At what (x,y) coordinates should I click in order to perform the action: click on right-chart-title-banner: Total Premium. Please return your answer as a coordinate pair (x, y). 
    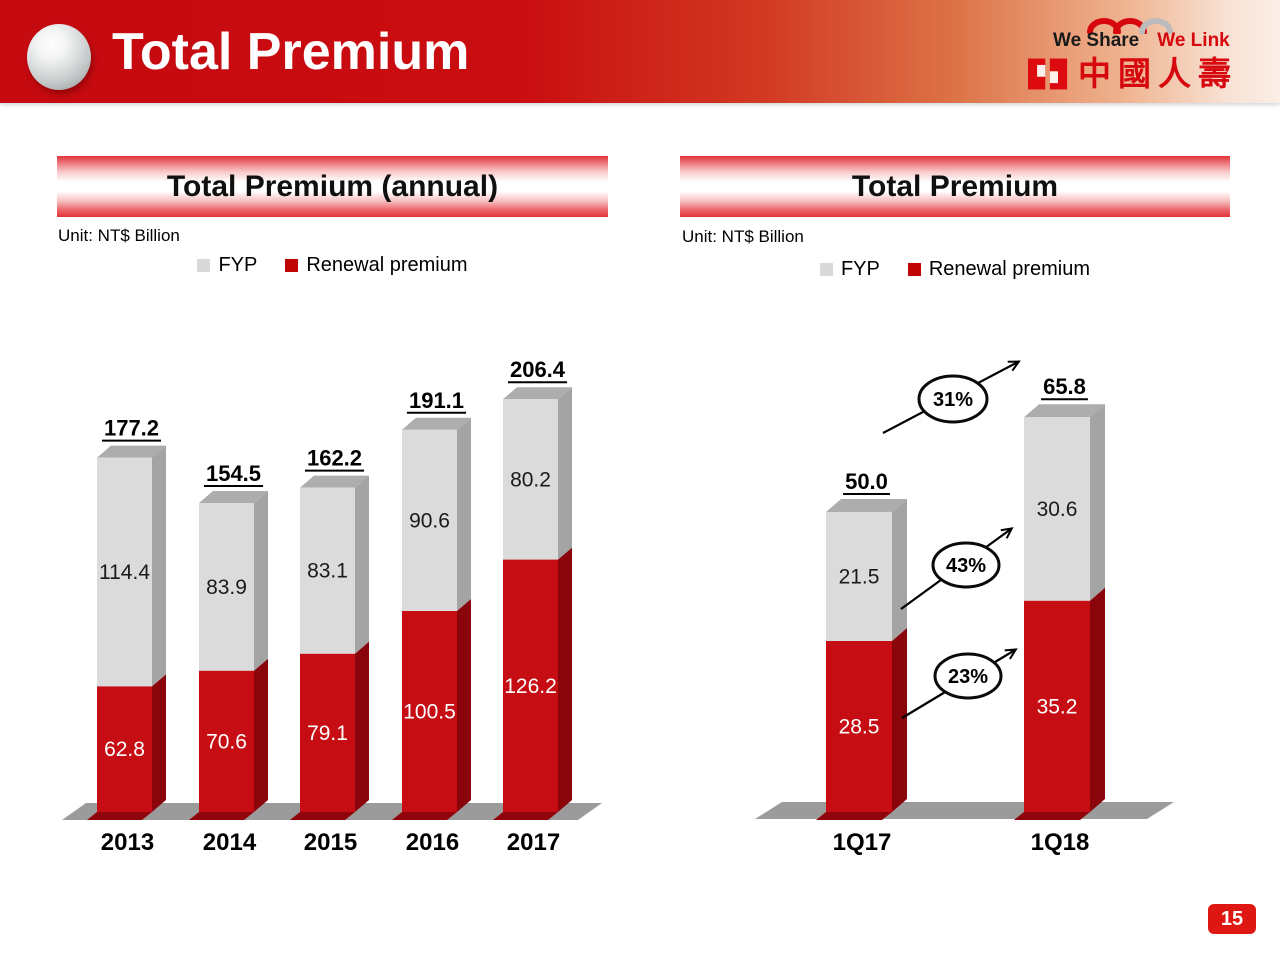
    Looking at the image, I should click on (955, 186).